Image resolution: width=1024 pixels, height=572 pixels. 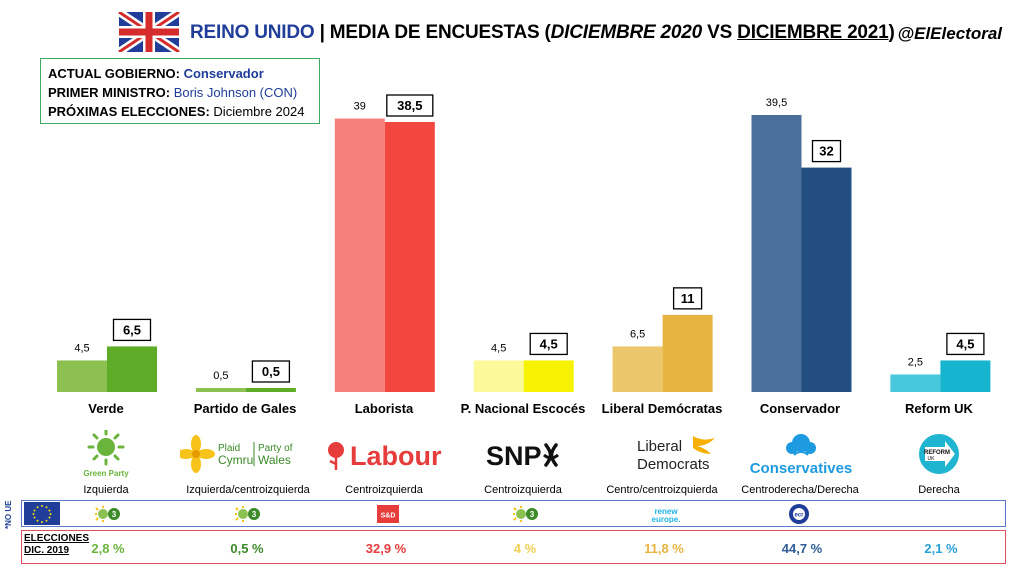 I want to click on svg-text: Conservatives, so click(x=801, y=468).